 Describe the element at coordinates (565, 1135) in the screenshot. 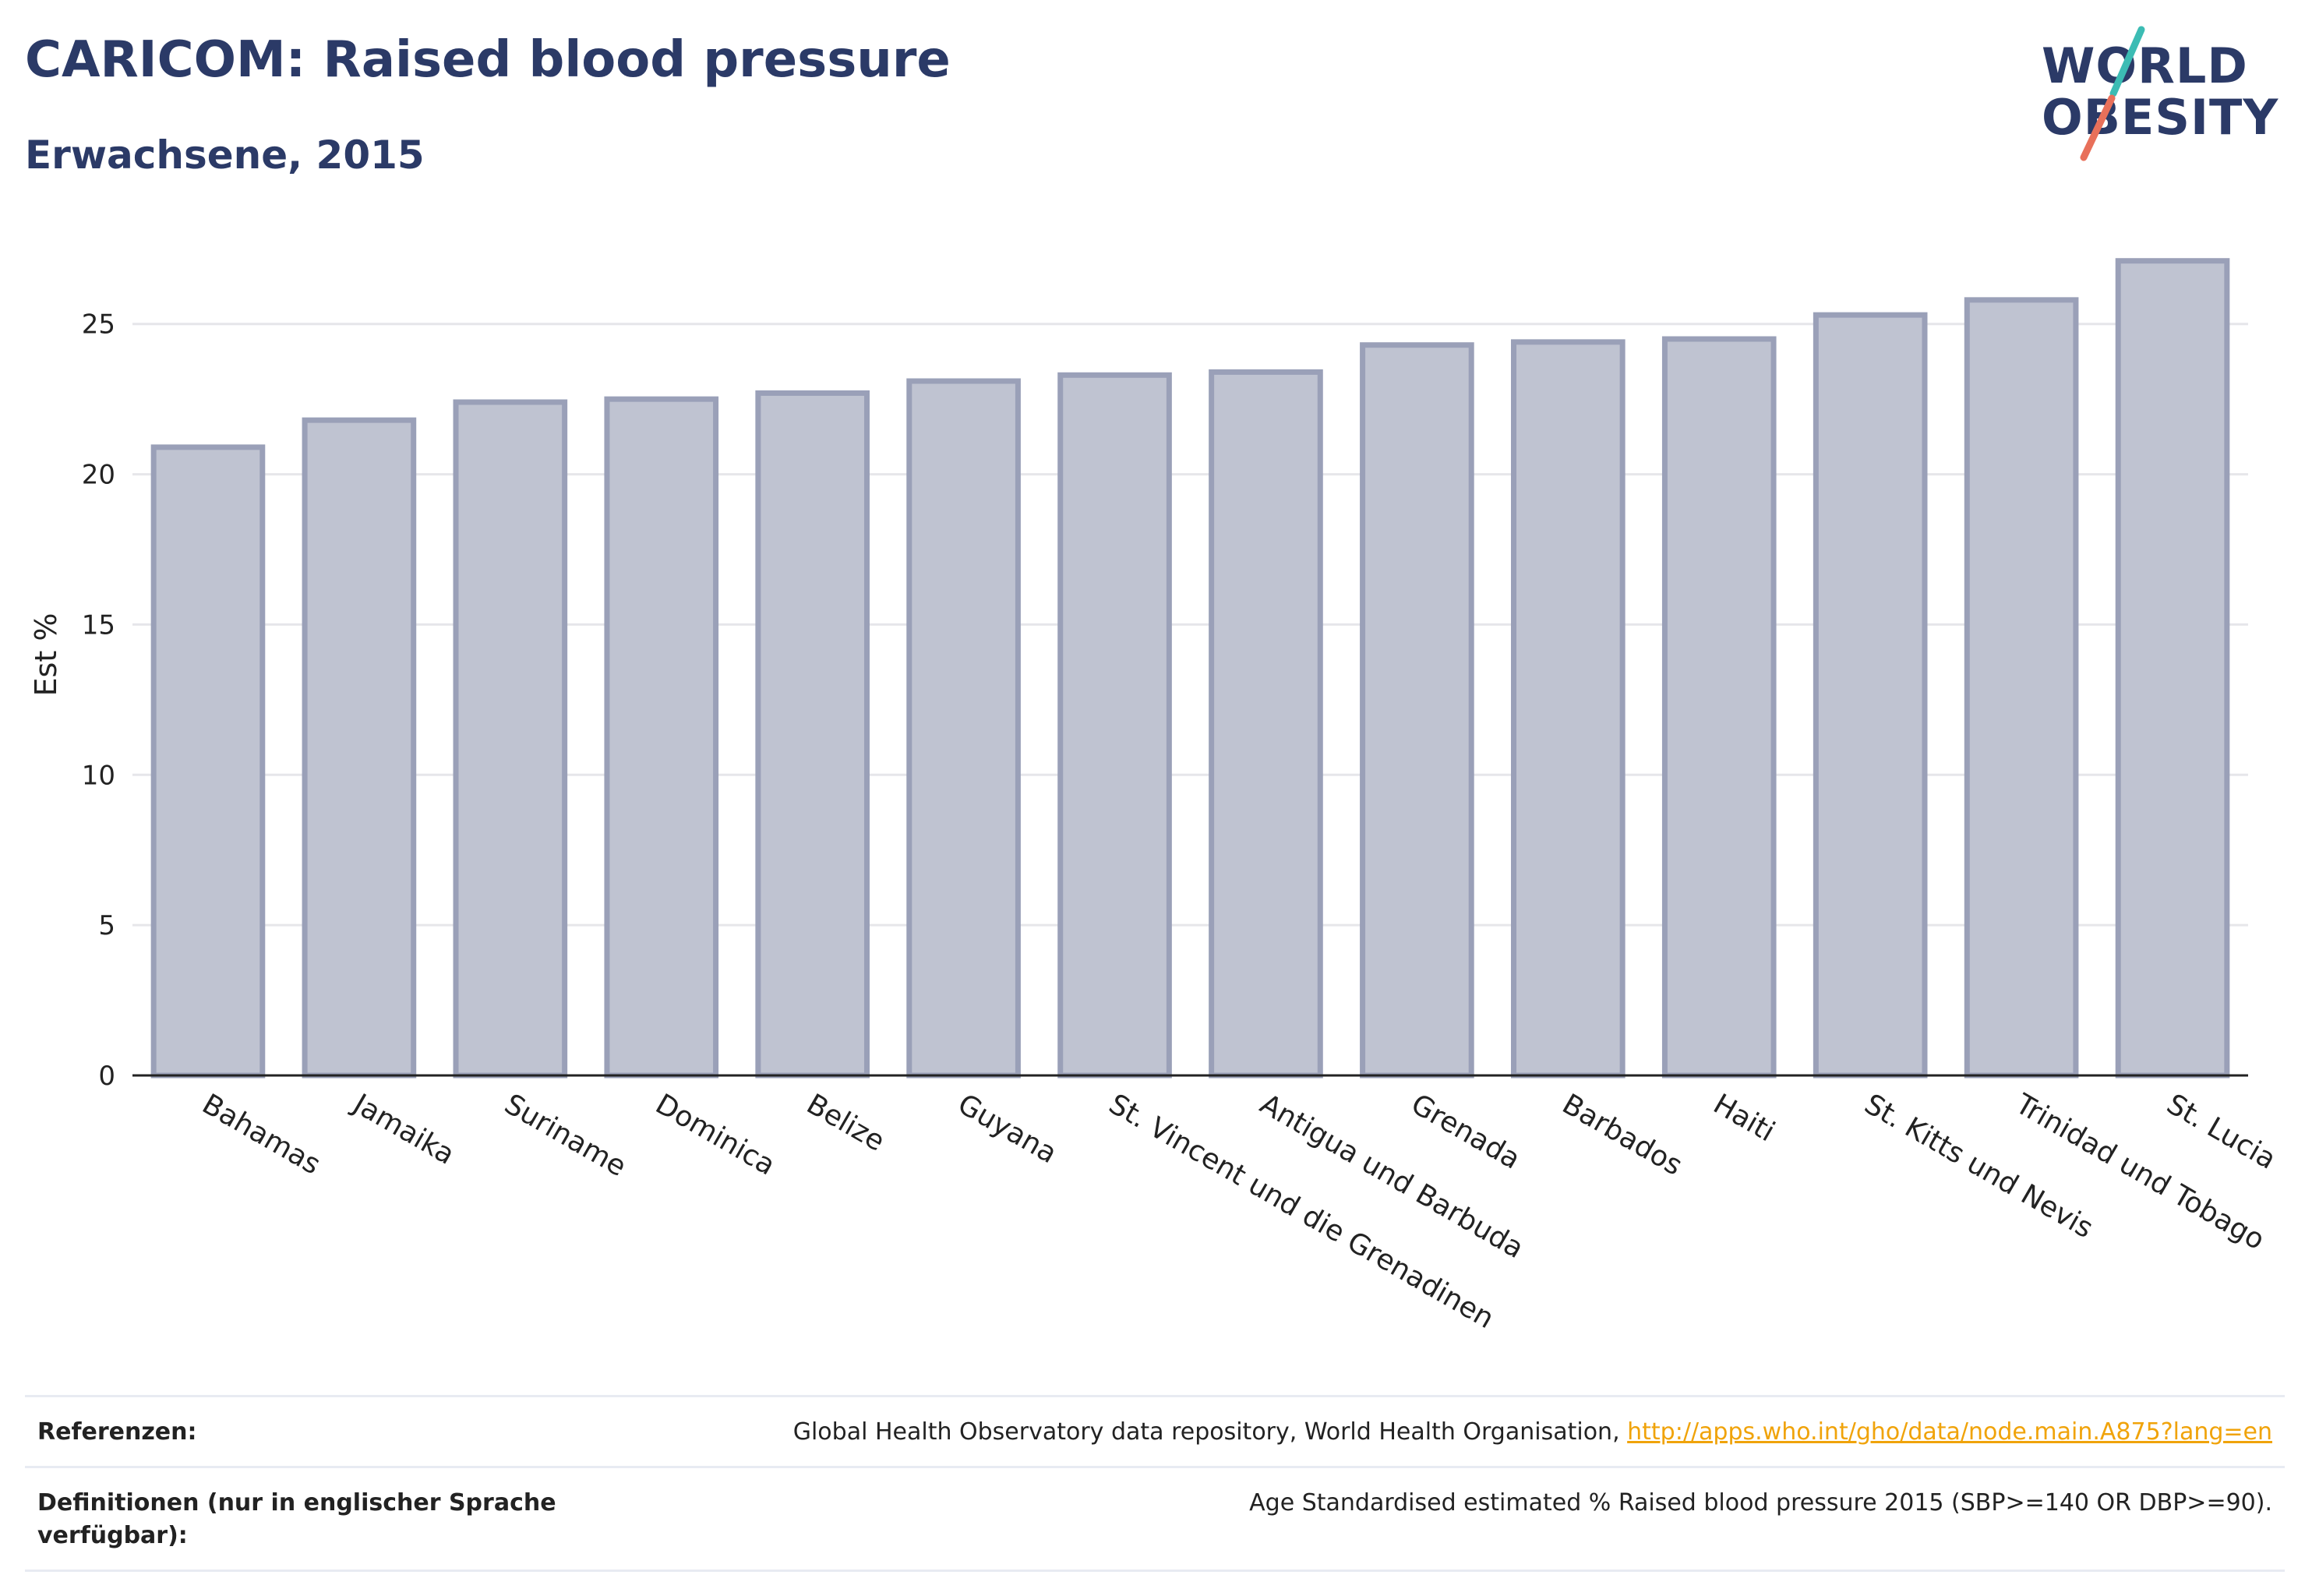

I see `x-tick-label: Suriname` at that location.